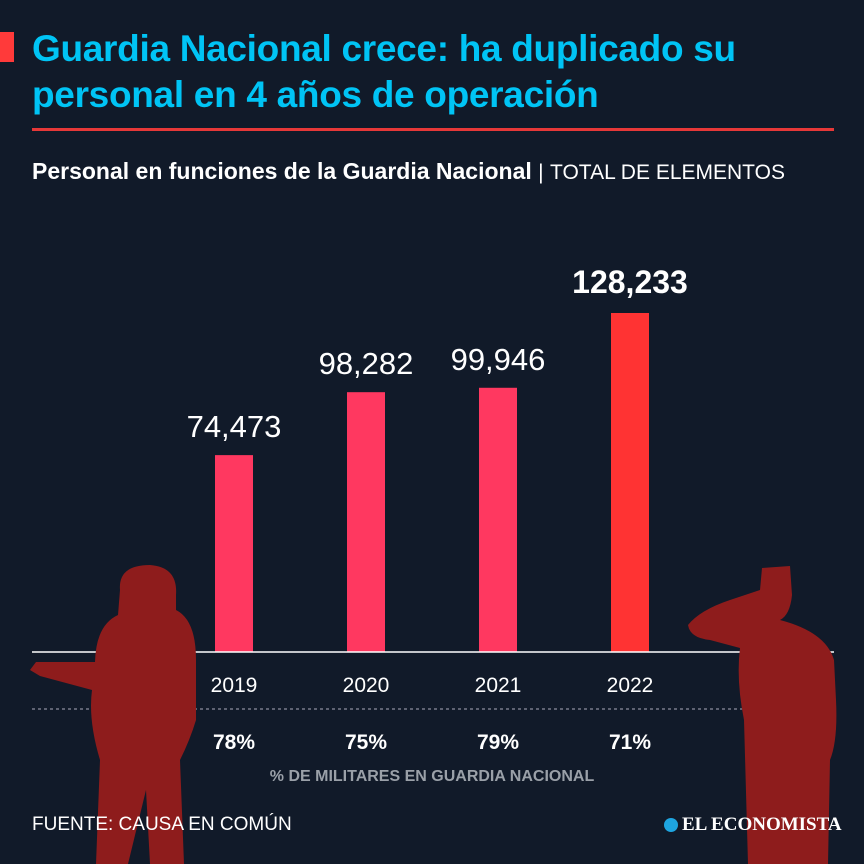 The image size is (864, 864). I want to click on value-label: 98,282, so click(366, 363).